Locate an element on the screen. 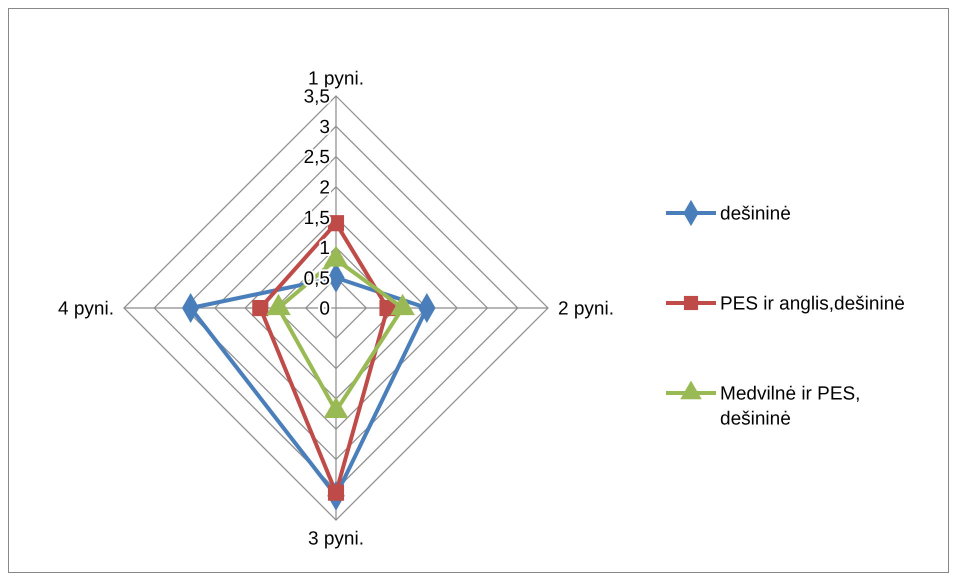 This screenshot has height=581, width=957. y-tick-label: 2,5 is located at coordinates (317, 157).